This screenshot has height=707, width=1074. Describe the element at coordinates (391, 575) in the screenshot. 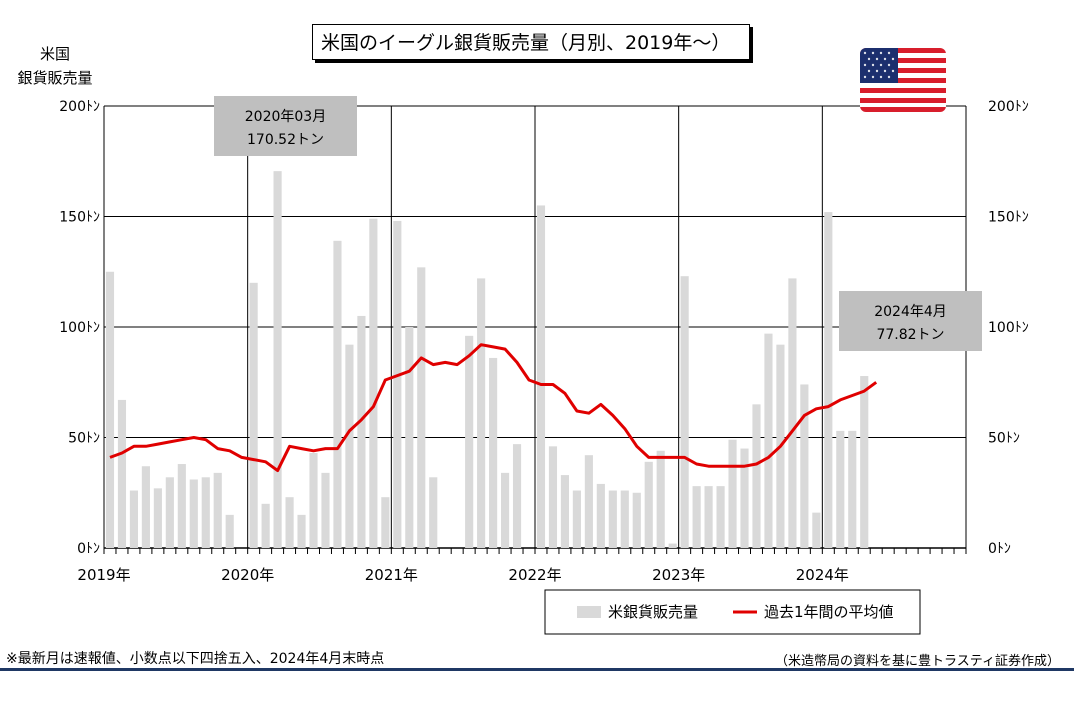

I see `x-tick-label: 2021年` at that location.